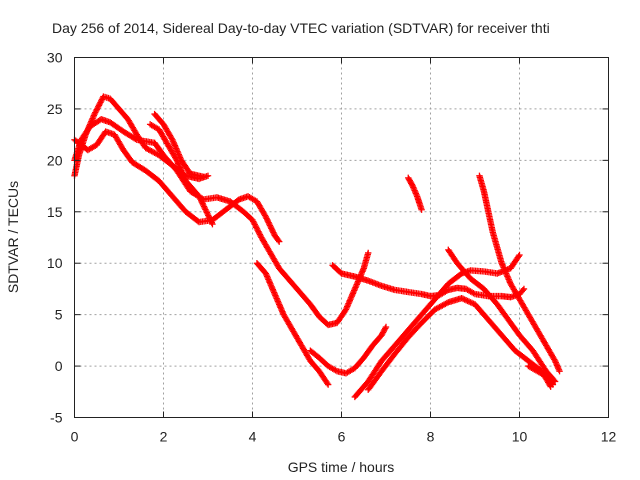  I want to click on y-axis-label: SDTVAR / TECUs, so click(13, 237).